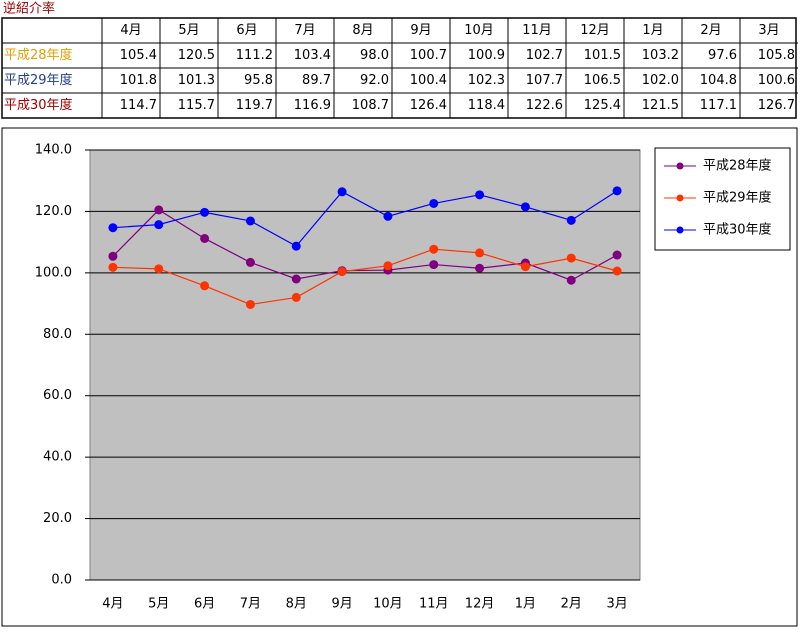  Describe the element at coordinates (138, 105) in the screenshot. I see `table-cell: 114.7` at that location.